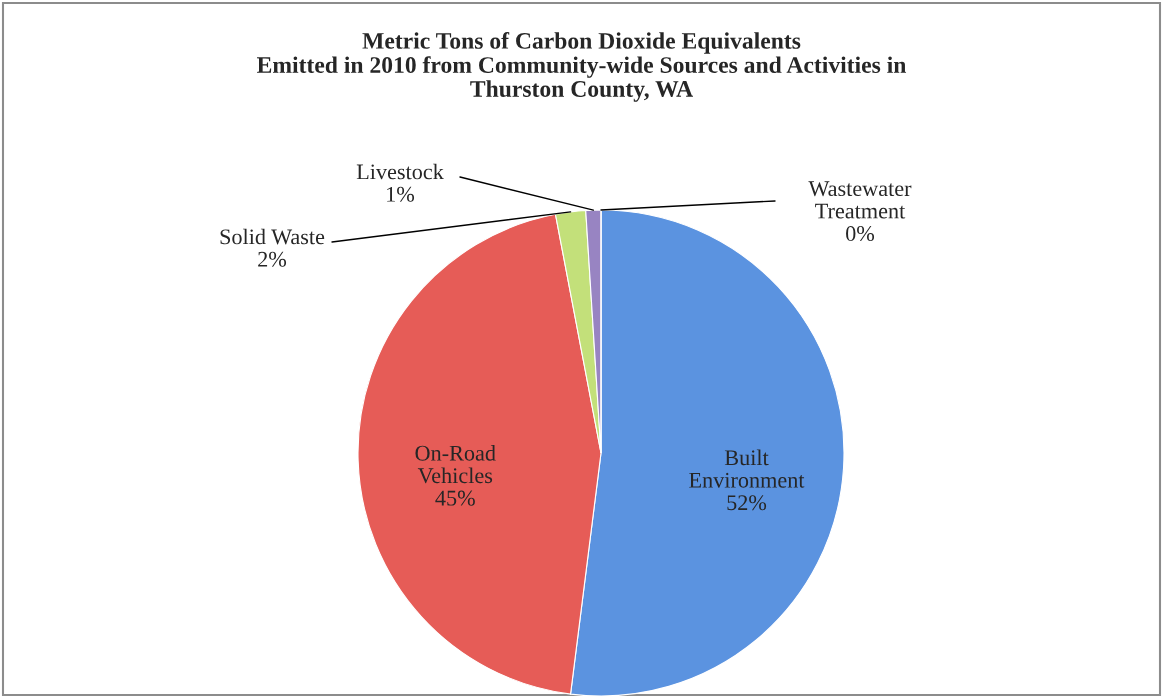 This screenshot has height=698, width=1163. Describe the element at coordinates (401, 194) in the screenshot. I see `data-label: 1%` at that location.